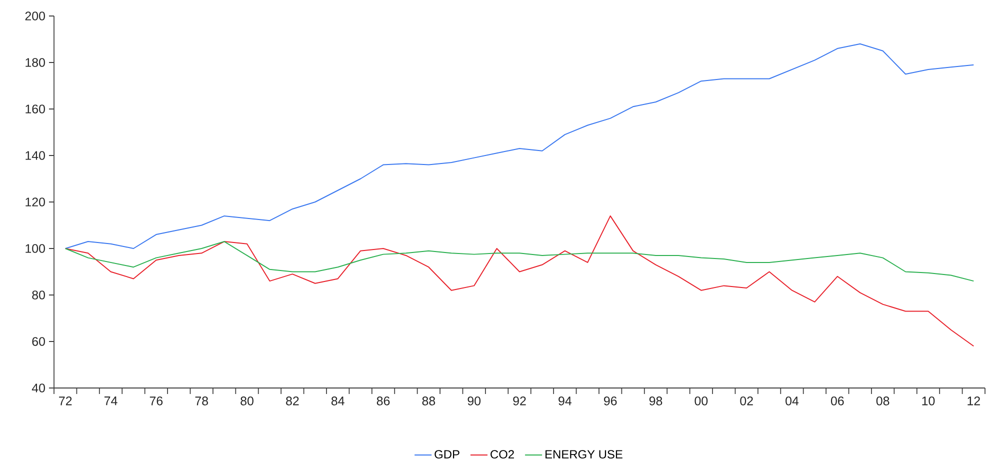  I want to click on x-tick-label: 88, so click(429, 401).